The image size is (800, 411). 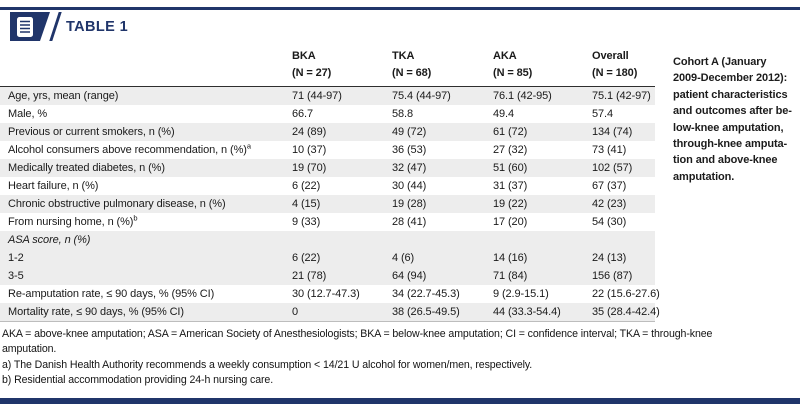 I want to click on table-row: Male, % 66.7 58.8 49.4 57.4, so click(x=327, y=114).